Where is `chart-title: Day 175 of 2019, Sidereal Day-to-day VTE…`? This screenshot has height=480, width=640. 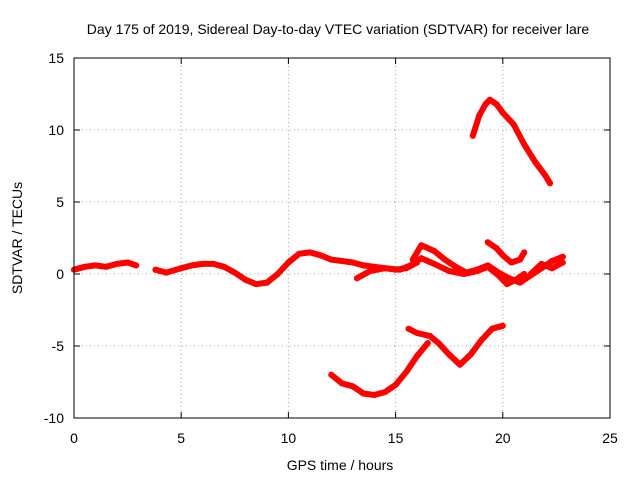
chart-title: Day 175 of 2019, Sidereal Day-to-day VTE… is located at coordinates (338, 29).